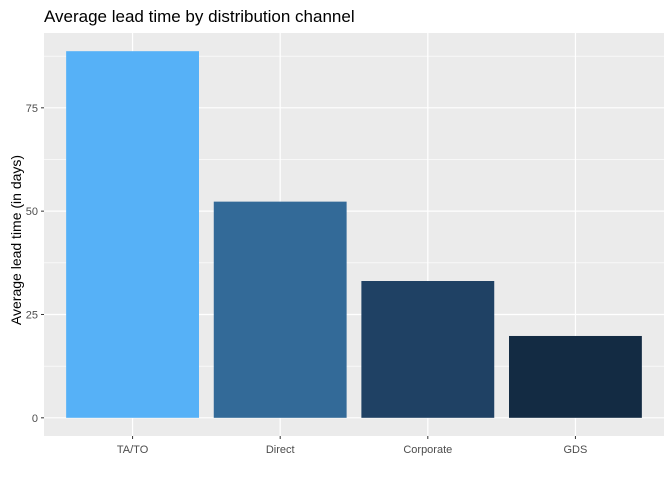 This screenshot has width=672, height=480. I want to click on bar-direct, so click(280, 309).